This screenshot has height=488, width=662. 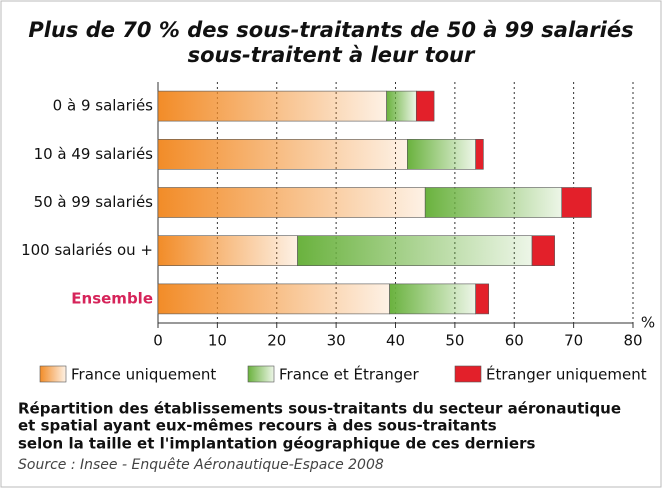 What do you see at coordinates (454, 341) in the screenshot?
I see `x-tick-label: 50` at bounding box center [454, 341].